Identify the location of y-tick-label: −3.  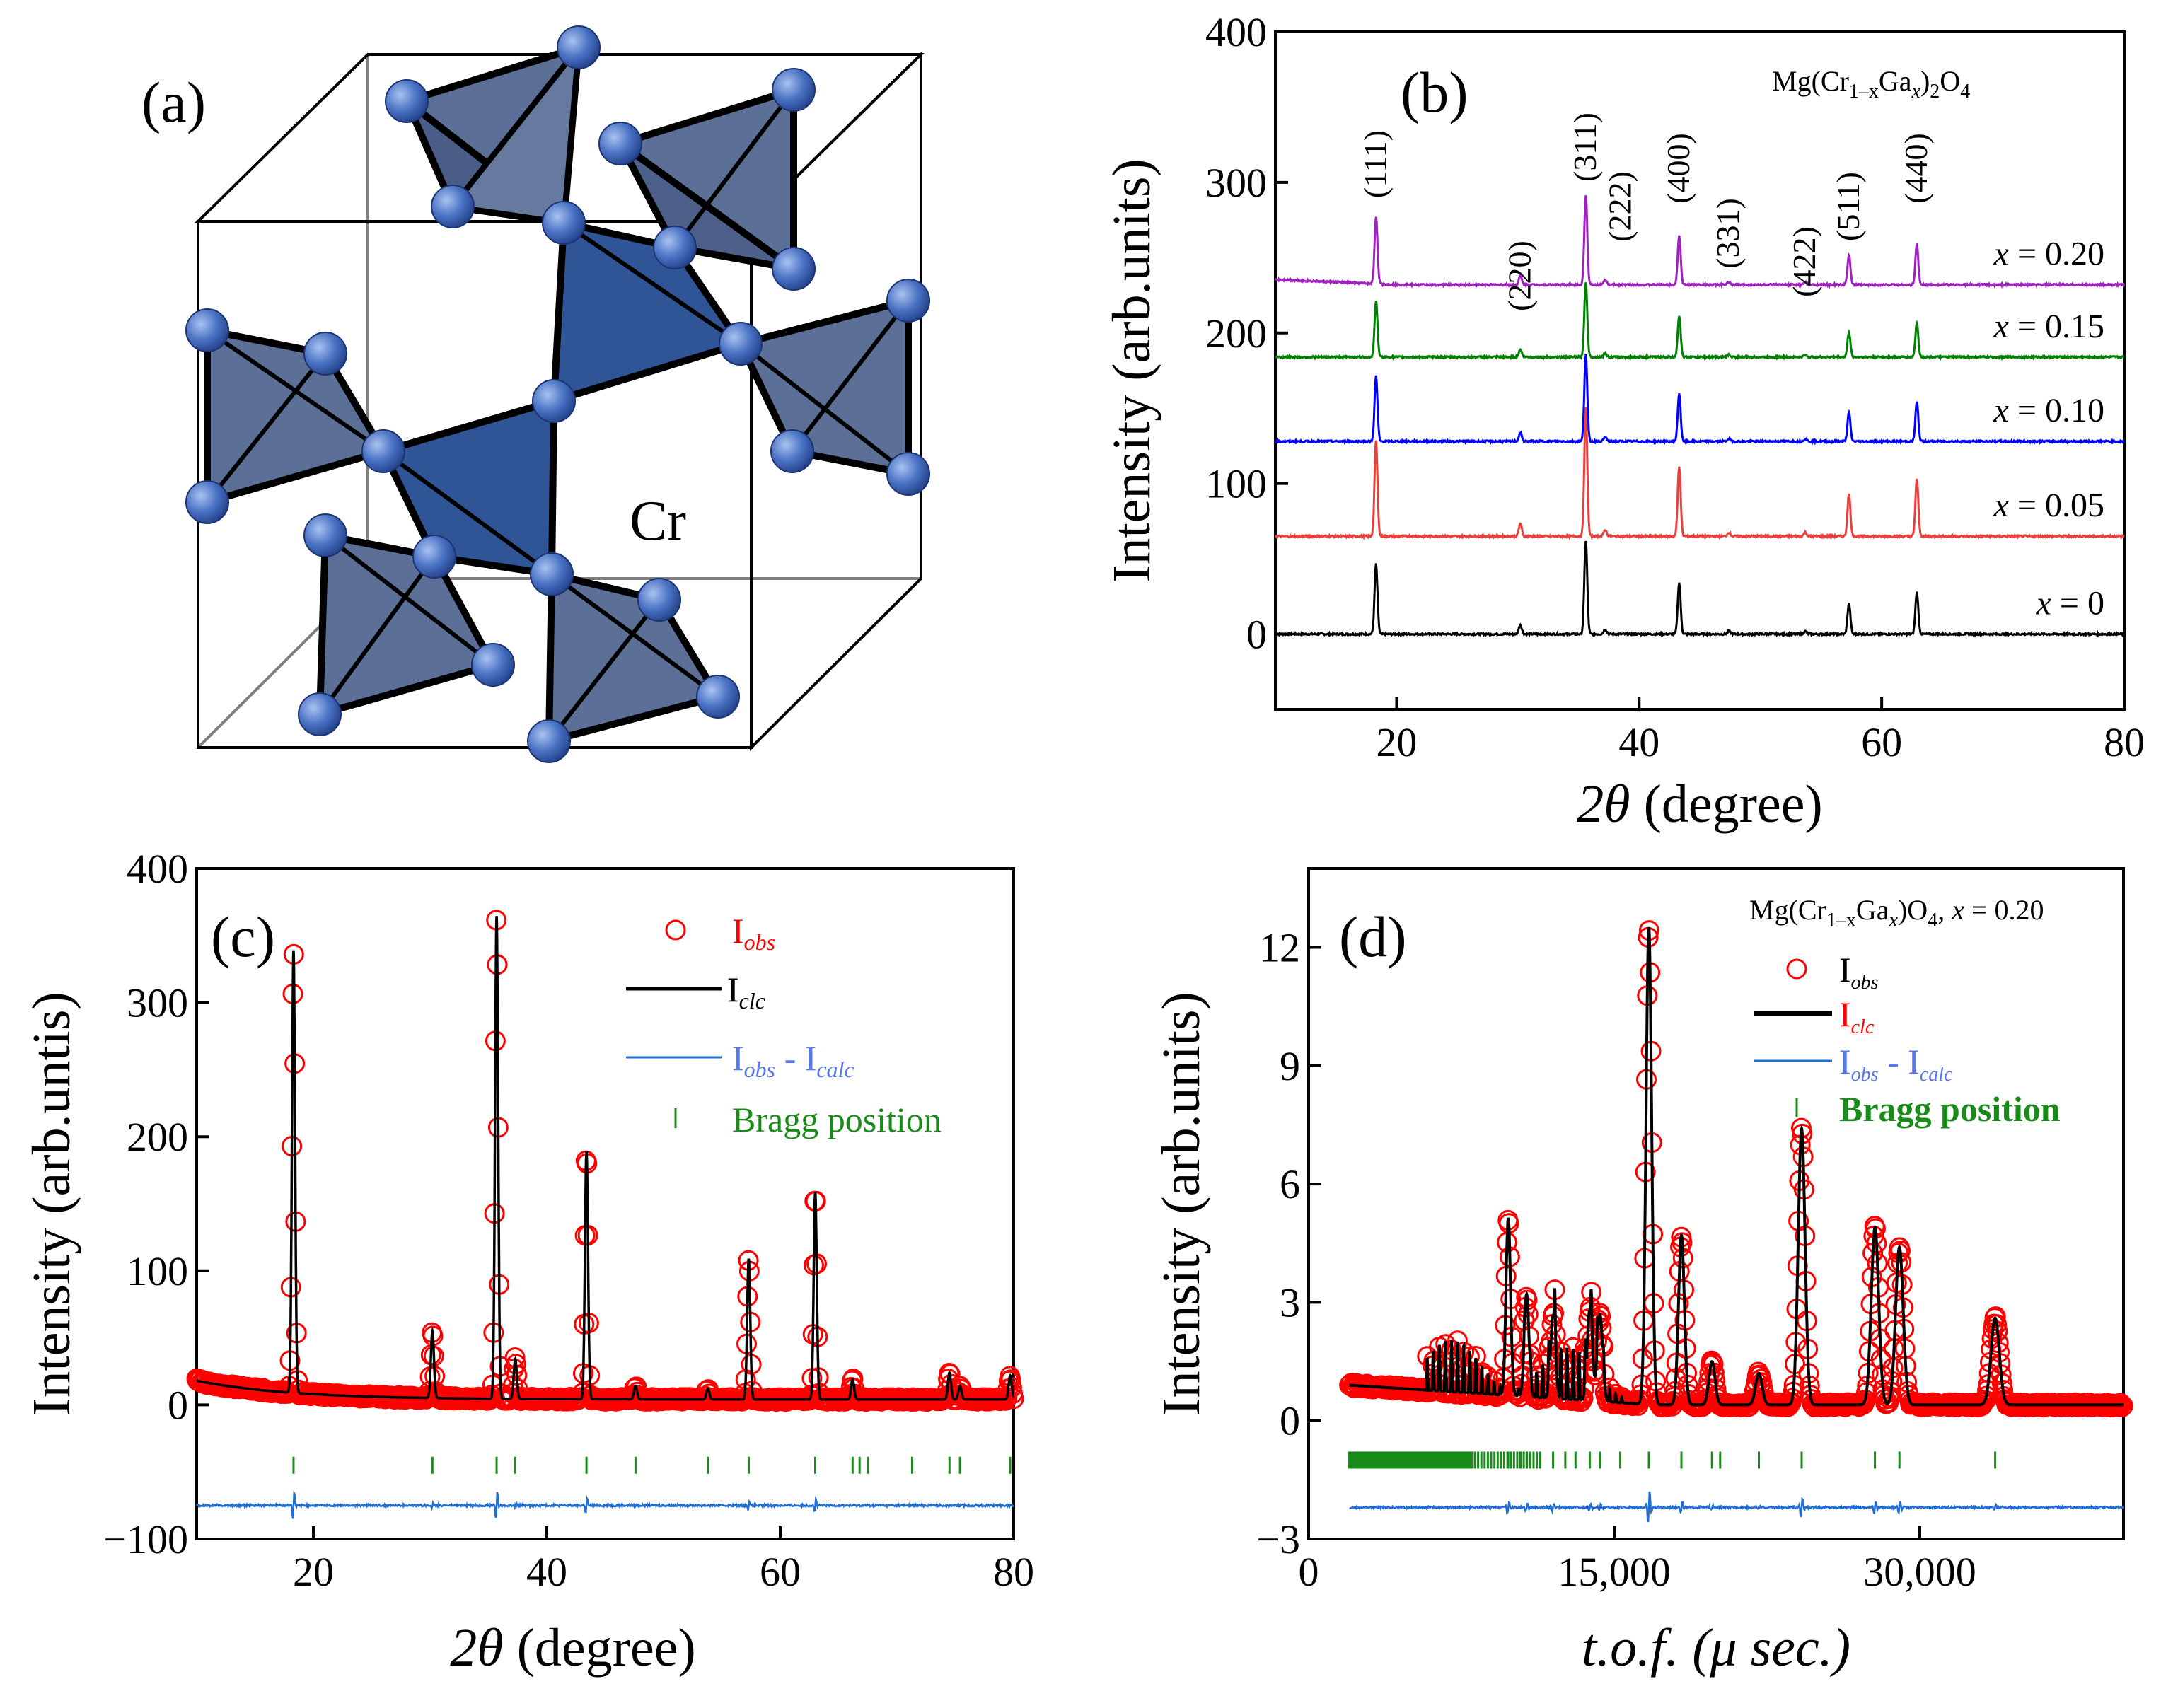
(1278, 1539).